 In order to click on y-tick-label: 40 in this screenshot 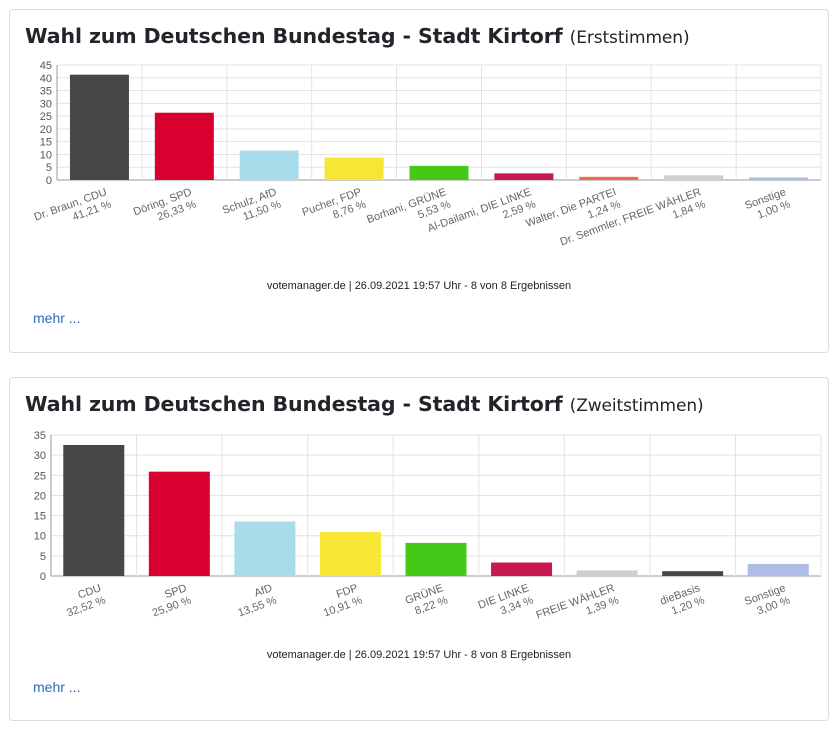, I will do `click(46, 79)`.